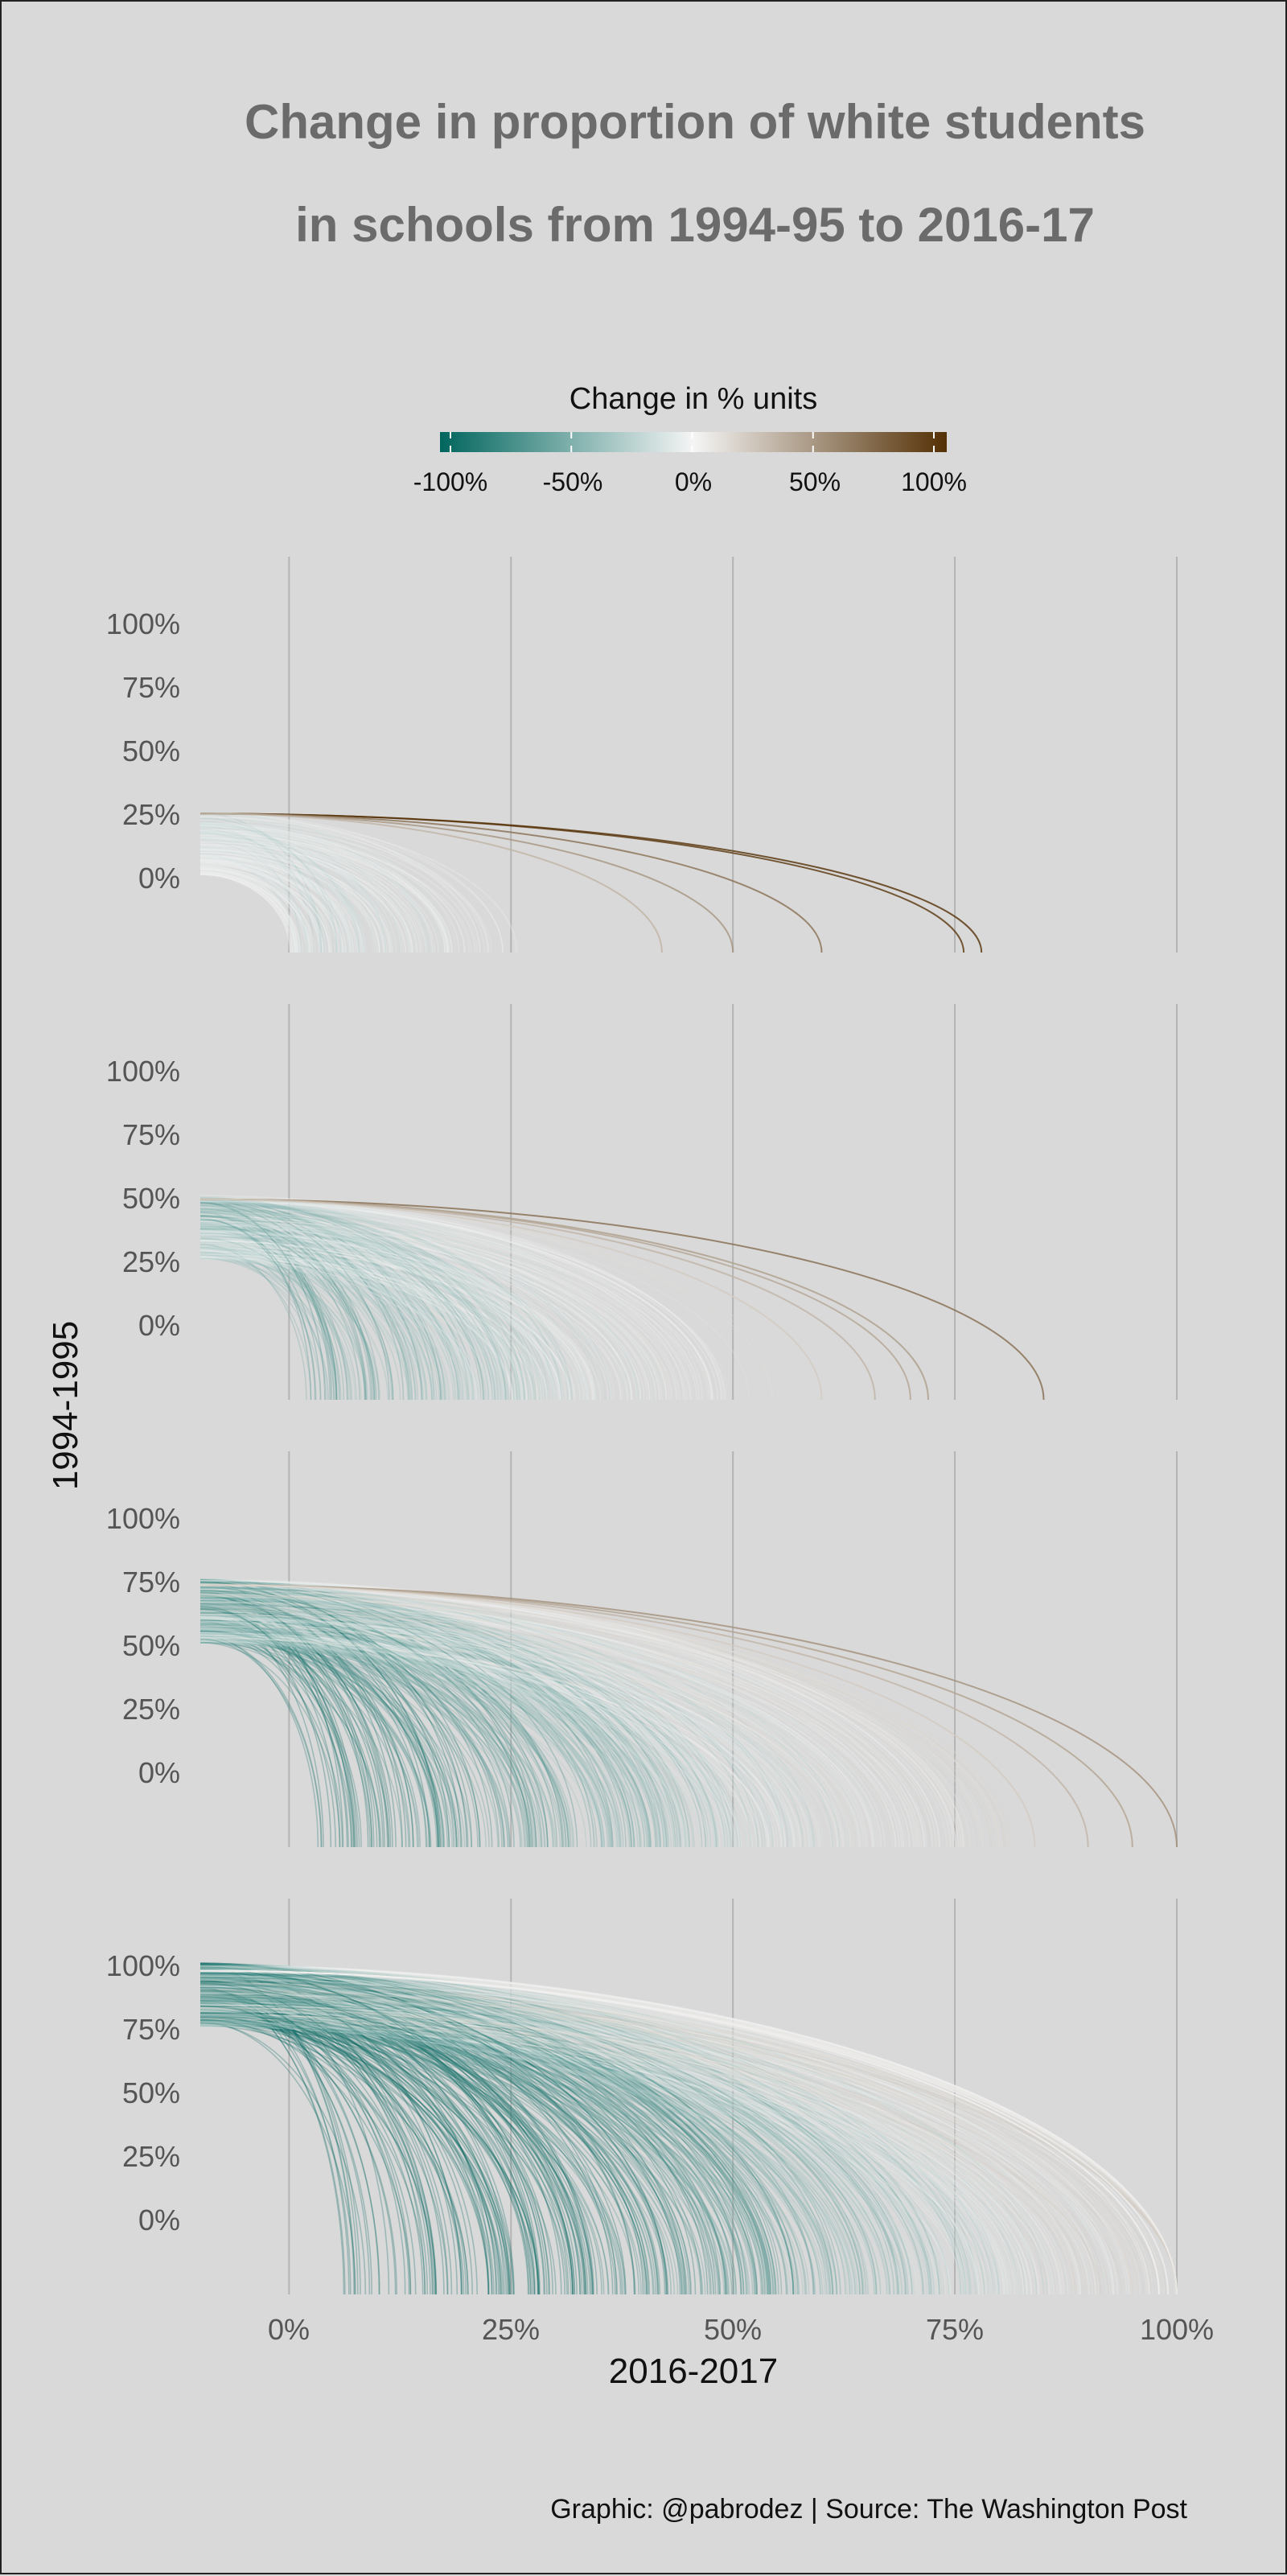  Describe the element at coordinates (143, 623) in the screenshot. I see `y-tick-label: 100%` at that location.